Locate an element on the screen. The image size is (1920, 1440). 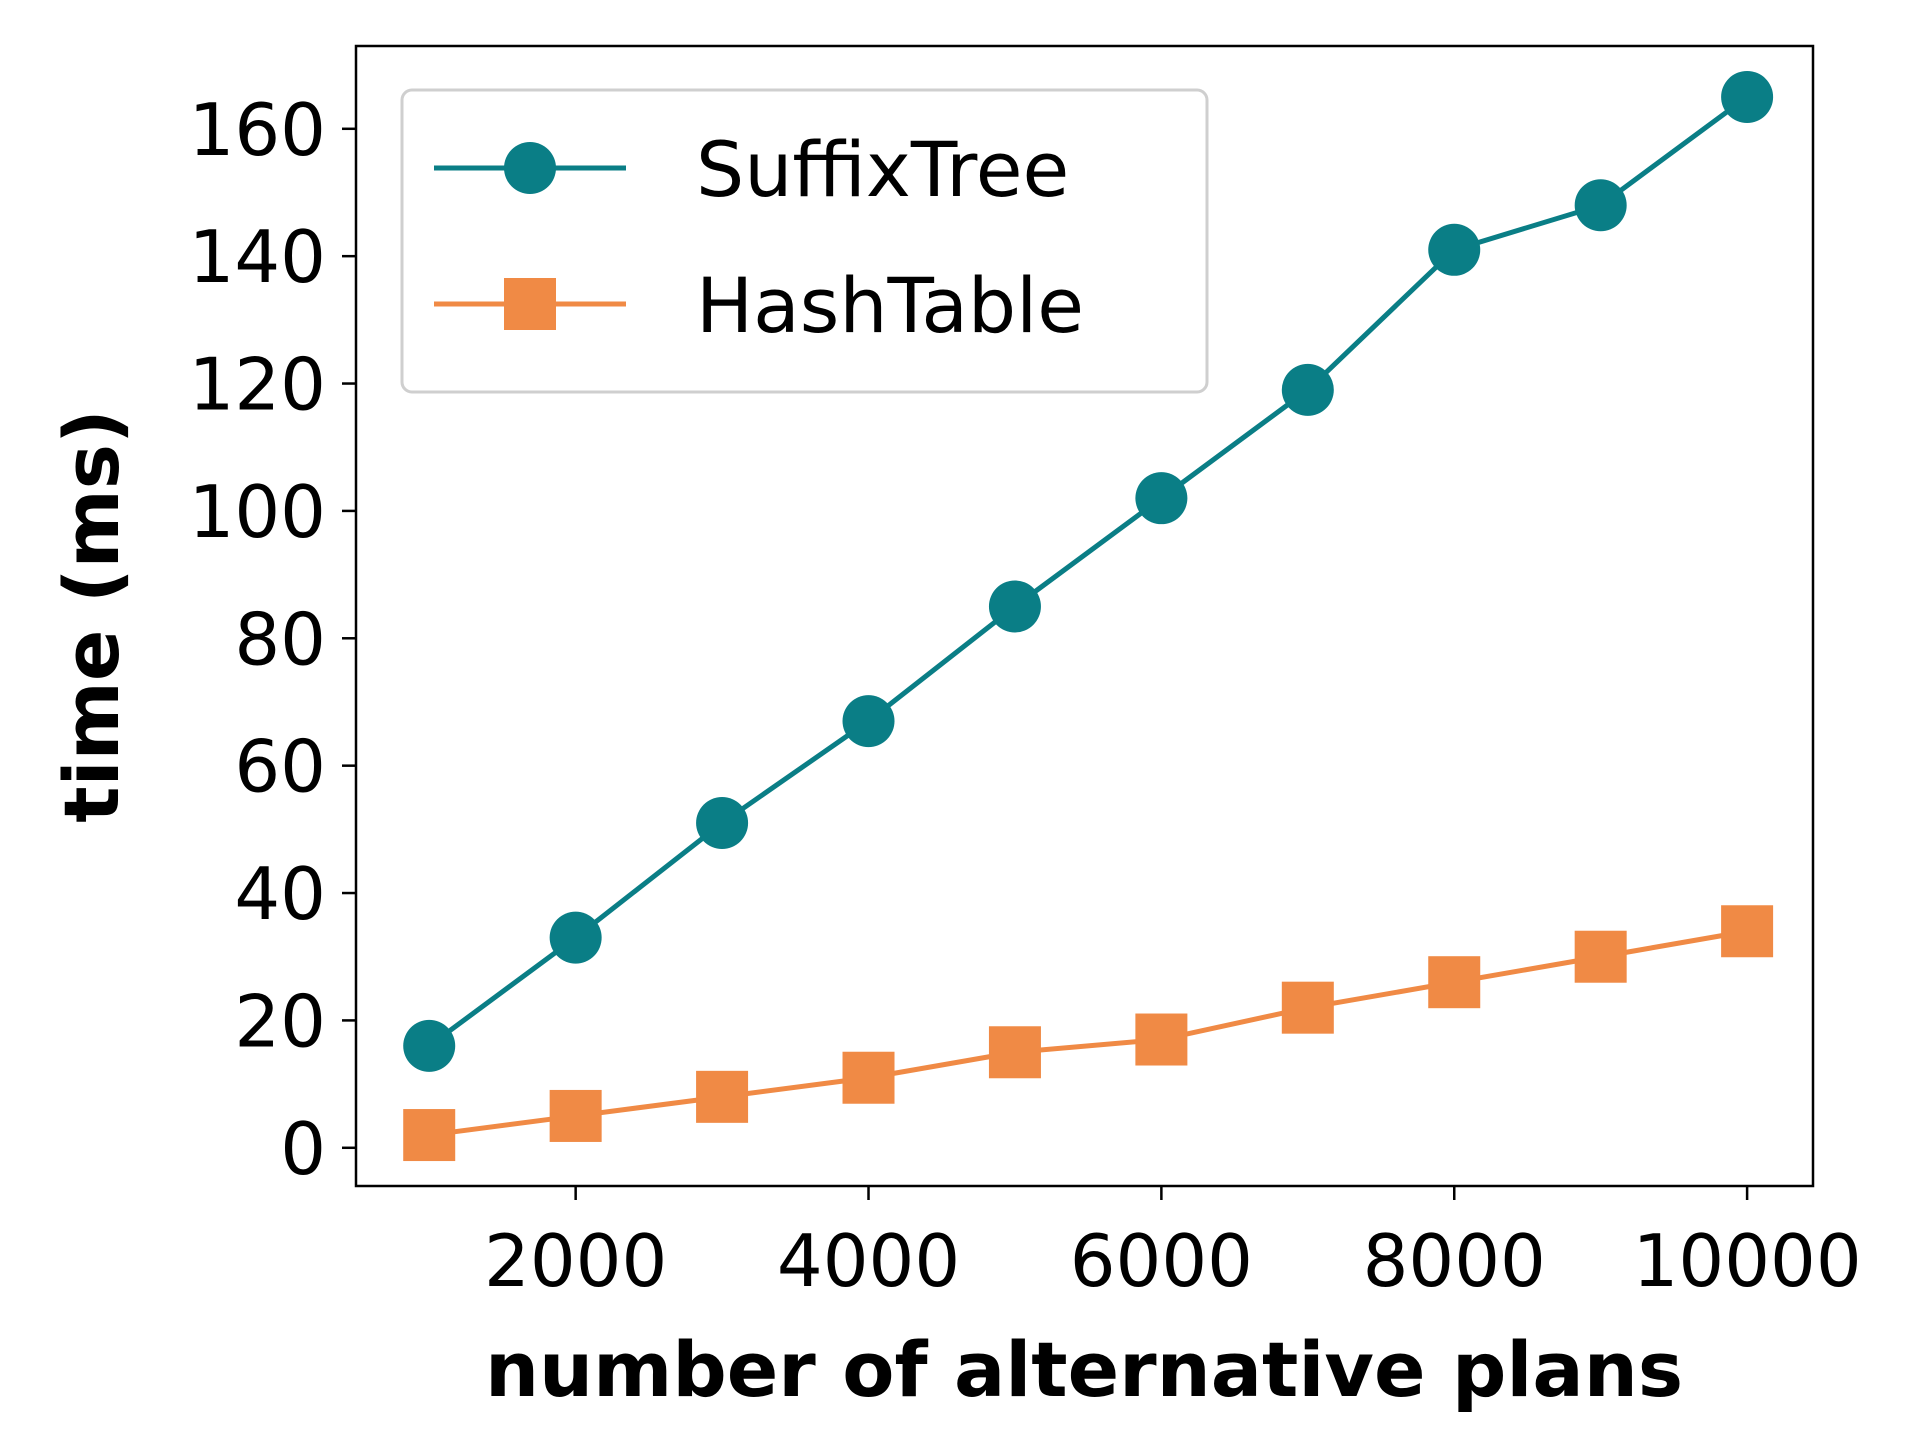
x-axis-title: number of alternative plans is located at coordinates (1084, 1369).